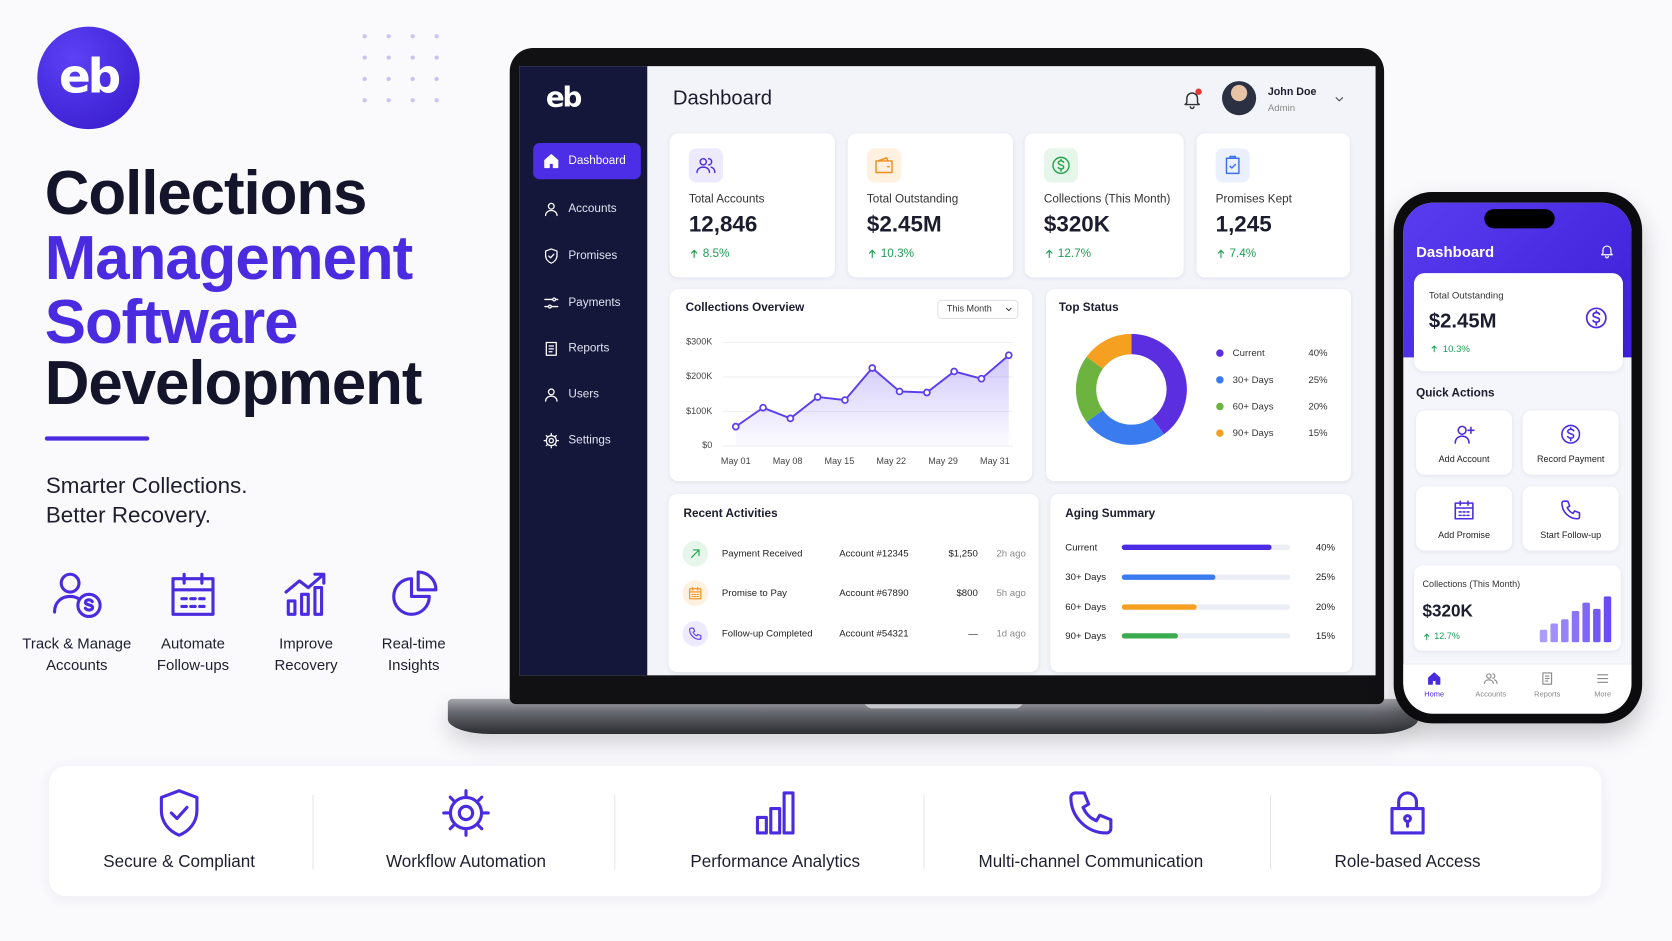 The image size is (1672, 941). What do you see at coordinates (1455, 252) in the screenshot?
I see `phone-title: Dashboard` at bounding box center [1455, 252].